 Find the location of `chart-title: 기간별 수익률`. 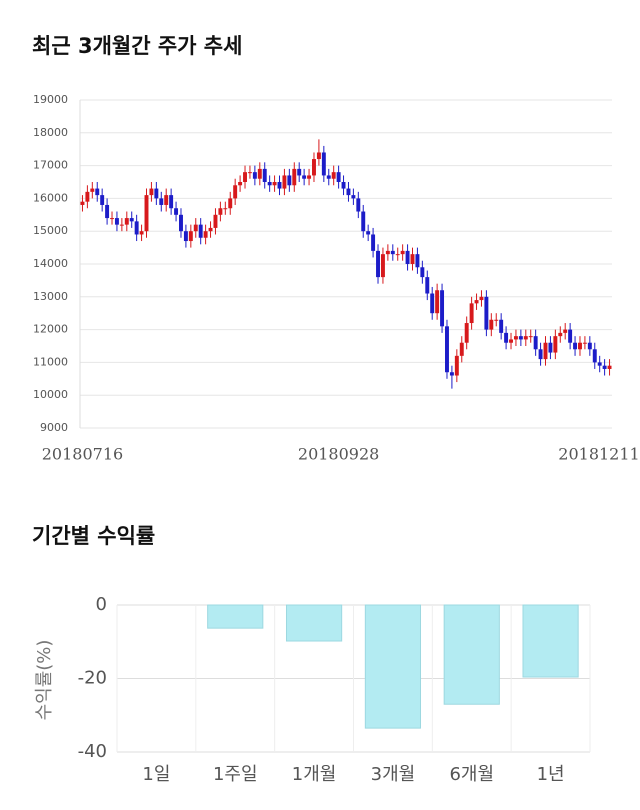

chart-title: 기간별 수익률 is located at coordinates (93, 536).